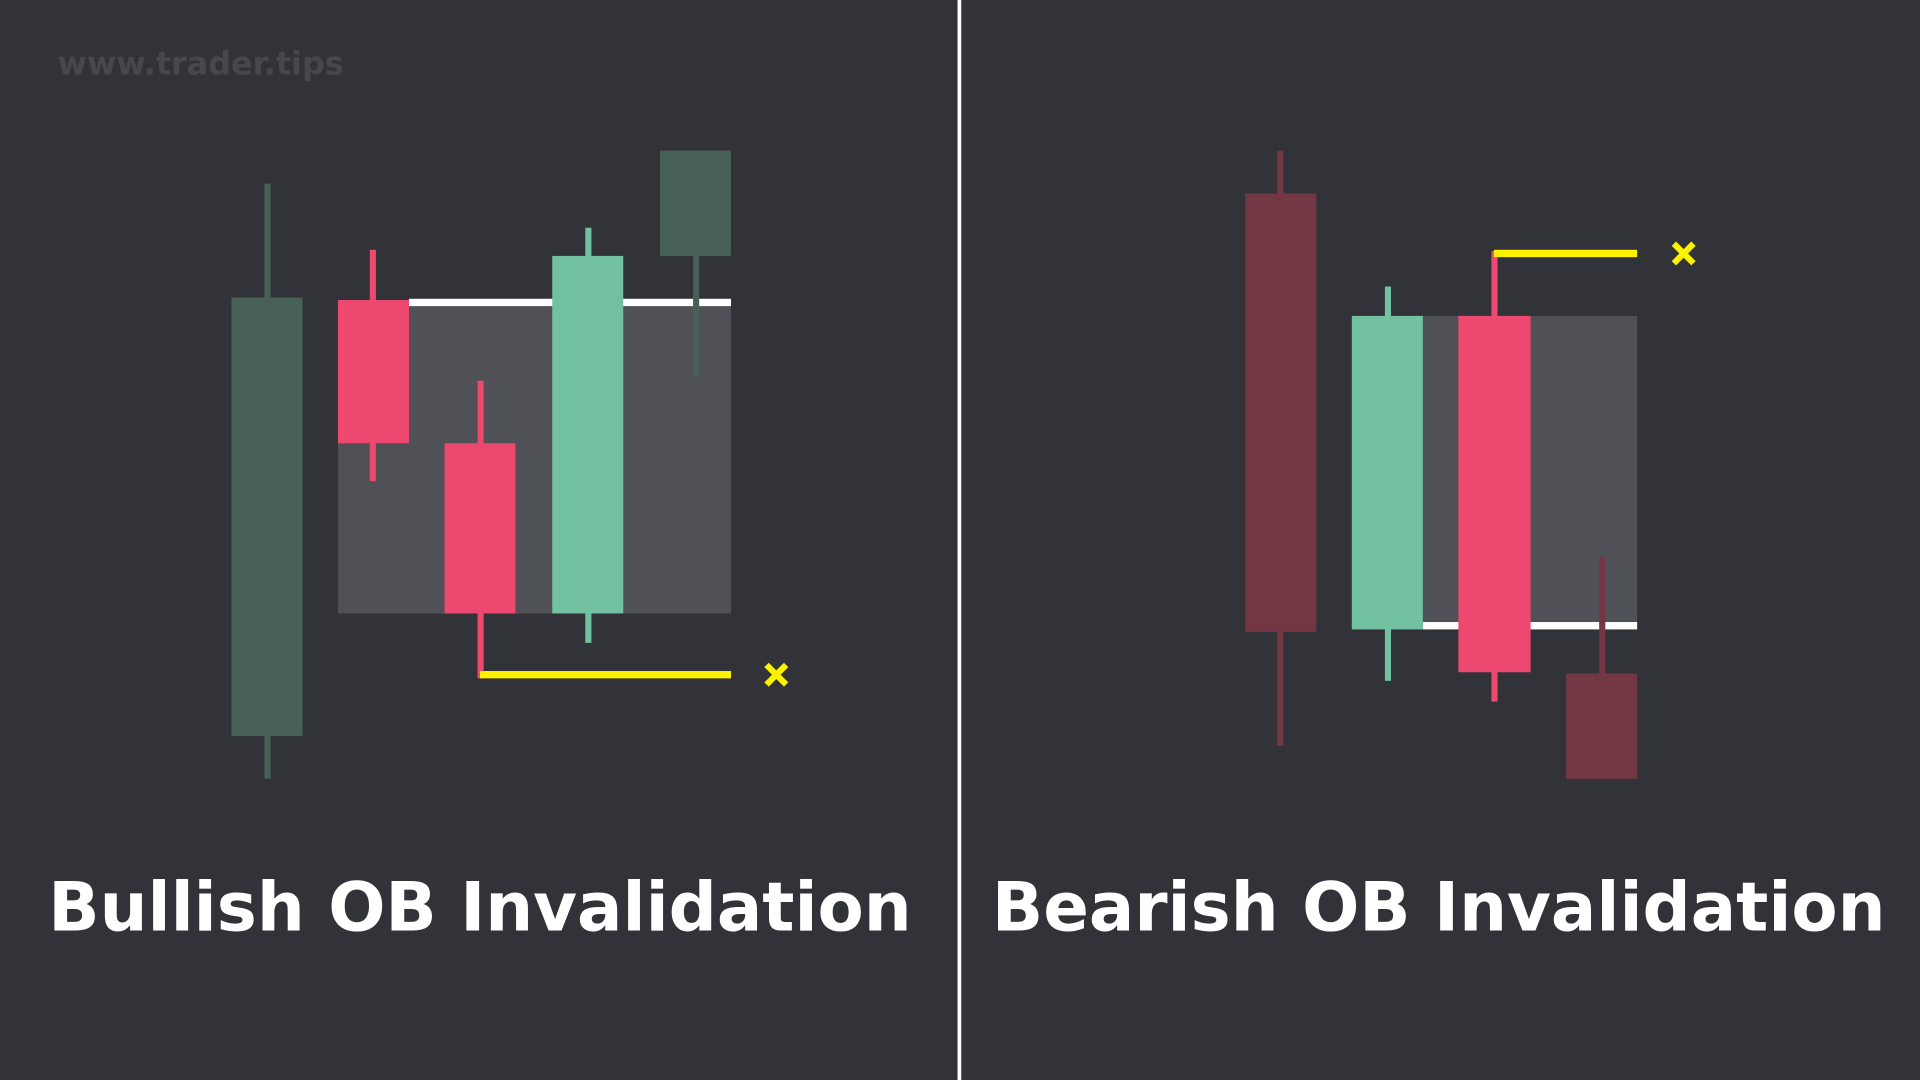 The height and width of the screenshot is (1080, 1920). I want to click on watermark: www.trader.tips, so click(201, 64).